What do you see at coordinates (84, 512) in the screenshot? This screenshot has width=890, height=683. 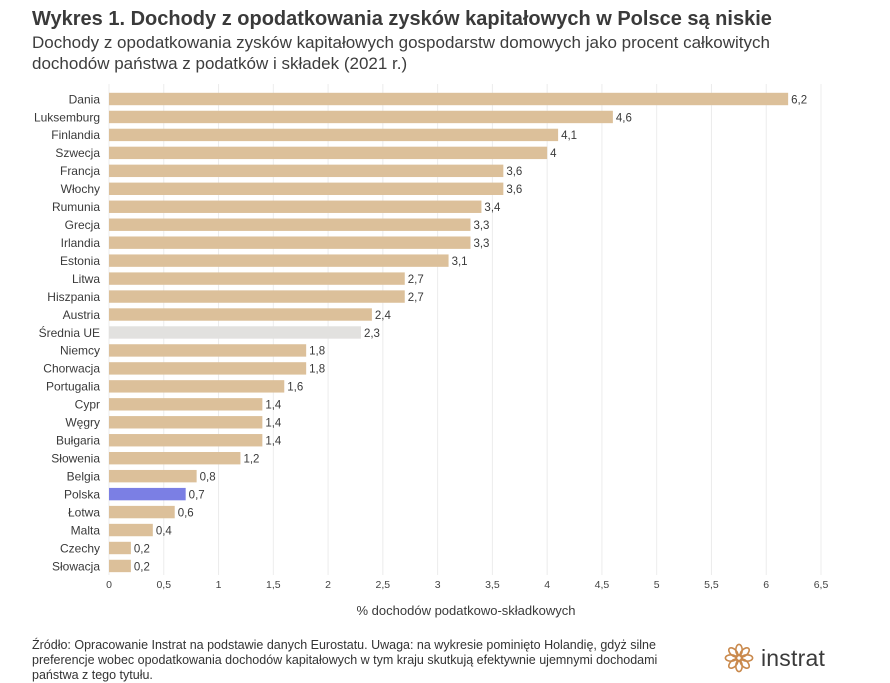 I see `category-label: Łotwa` at bounding box center [84, 512].